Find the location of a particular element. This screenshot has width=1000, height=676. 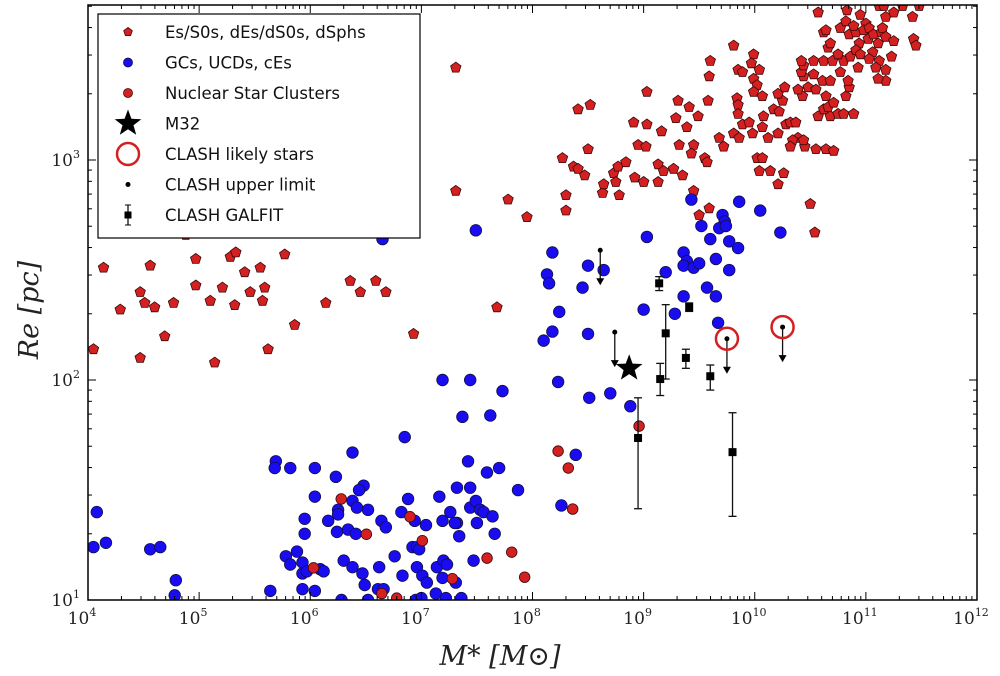

galfit-point is located at coordinates (660, 379).